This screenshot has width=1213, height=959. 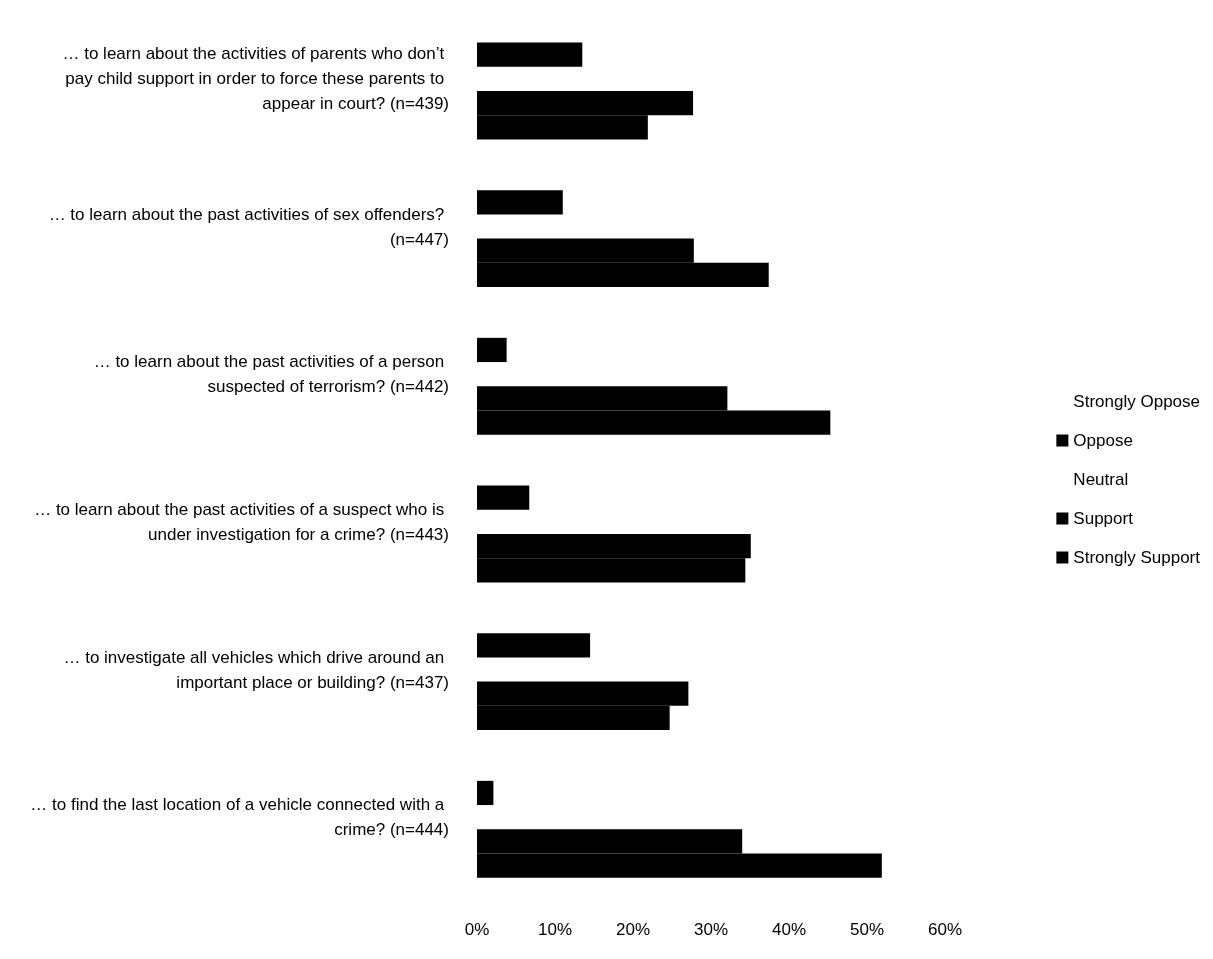 What do you see at coordinates (867, 929) in the screenshot?
I see `x-tick-label: 50%` at bounding box center [867, 929].